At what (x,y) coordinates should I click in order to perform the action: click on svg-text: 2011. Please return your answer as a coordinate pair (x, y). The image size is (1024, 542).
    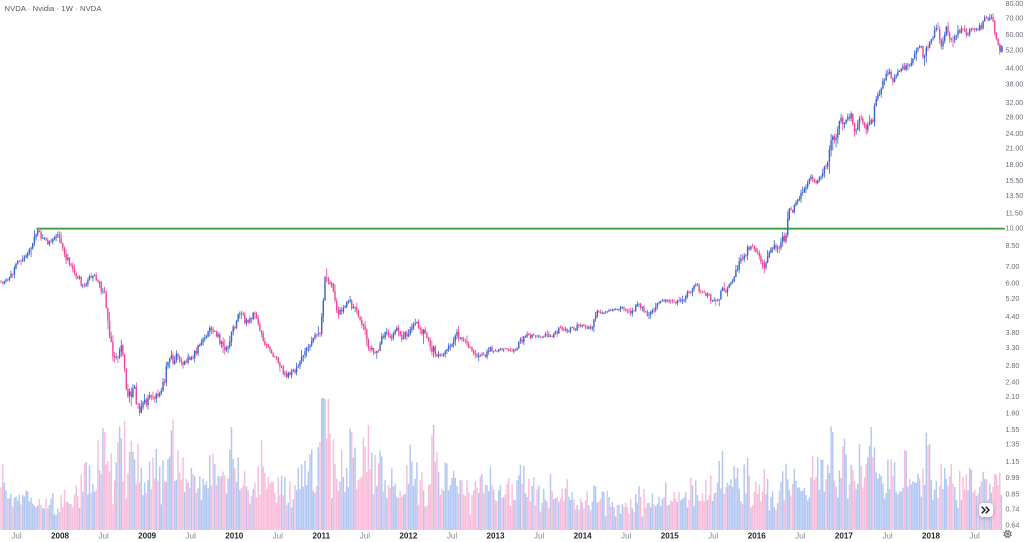
    Looking at the image, I should click on (322, 535).